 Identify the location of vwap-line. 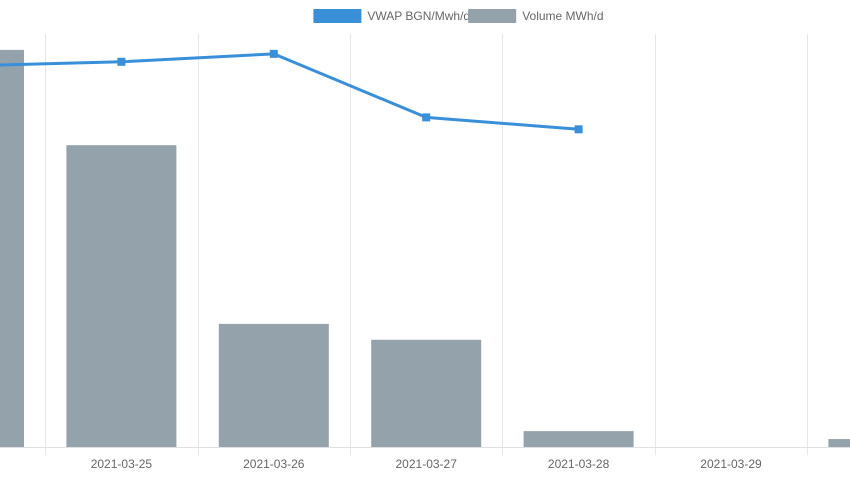
(291, 91).